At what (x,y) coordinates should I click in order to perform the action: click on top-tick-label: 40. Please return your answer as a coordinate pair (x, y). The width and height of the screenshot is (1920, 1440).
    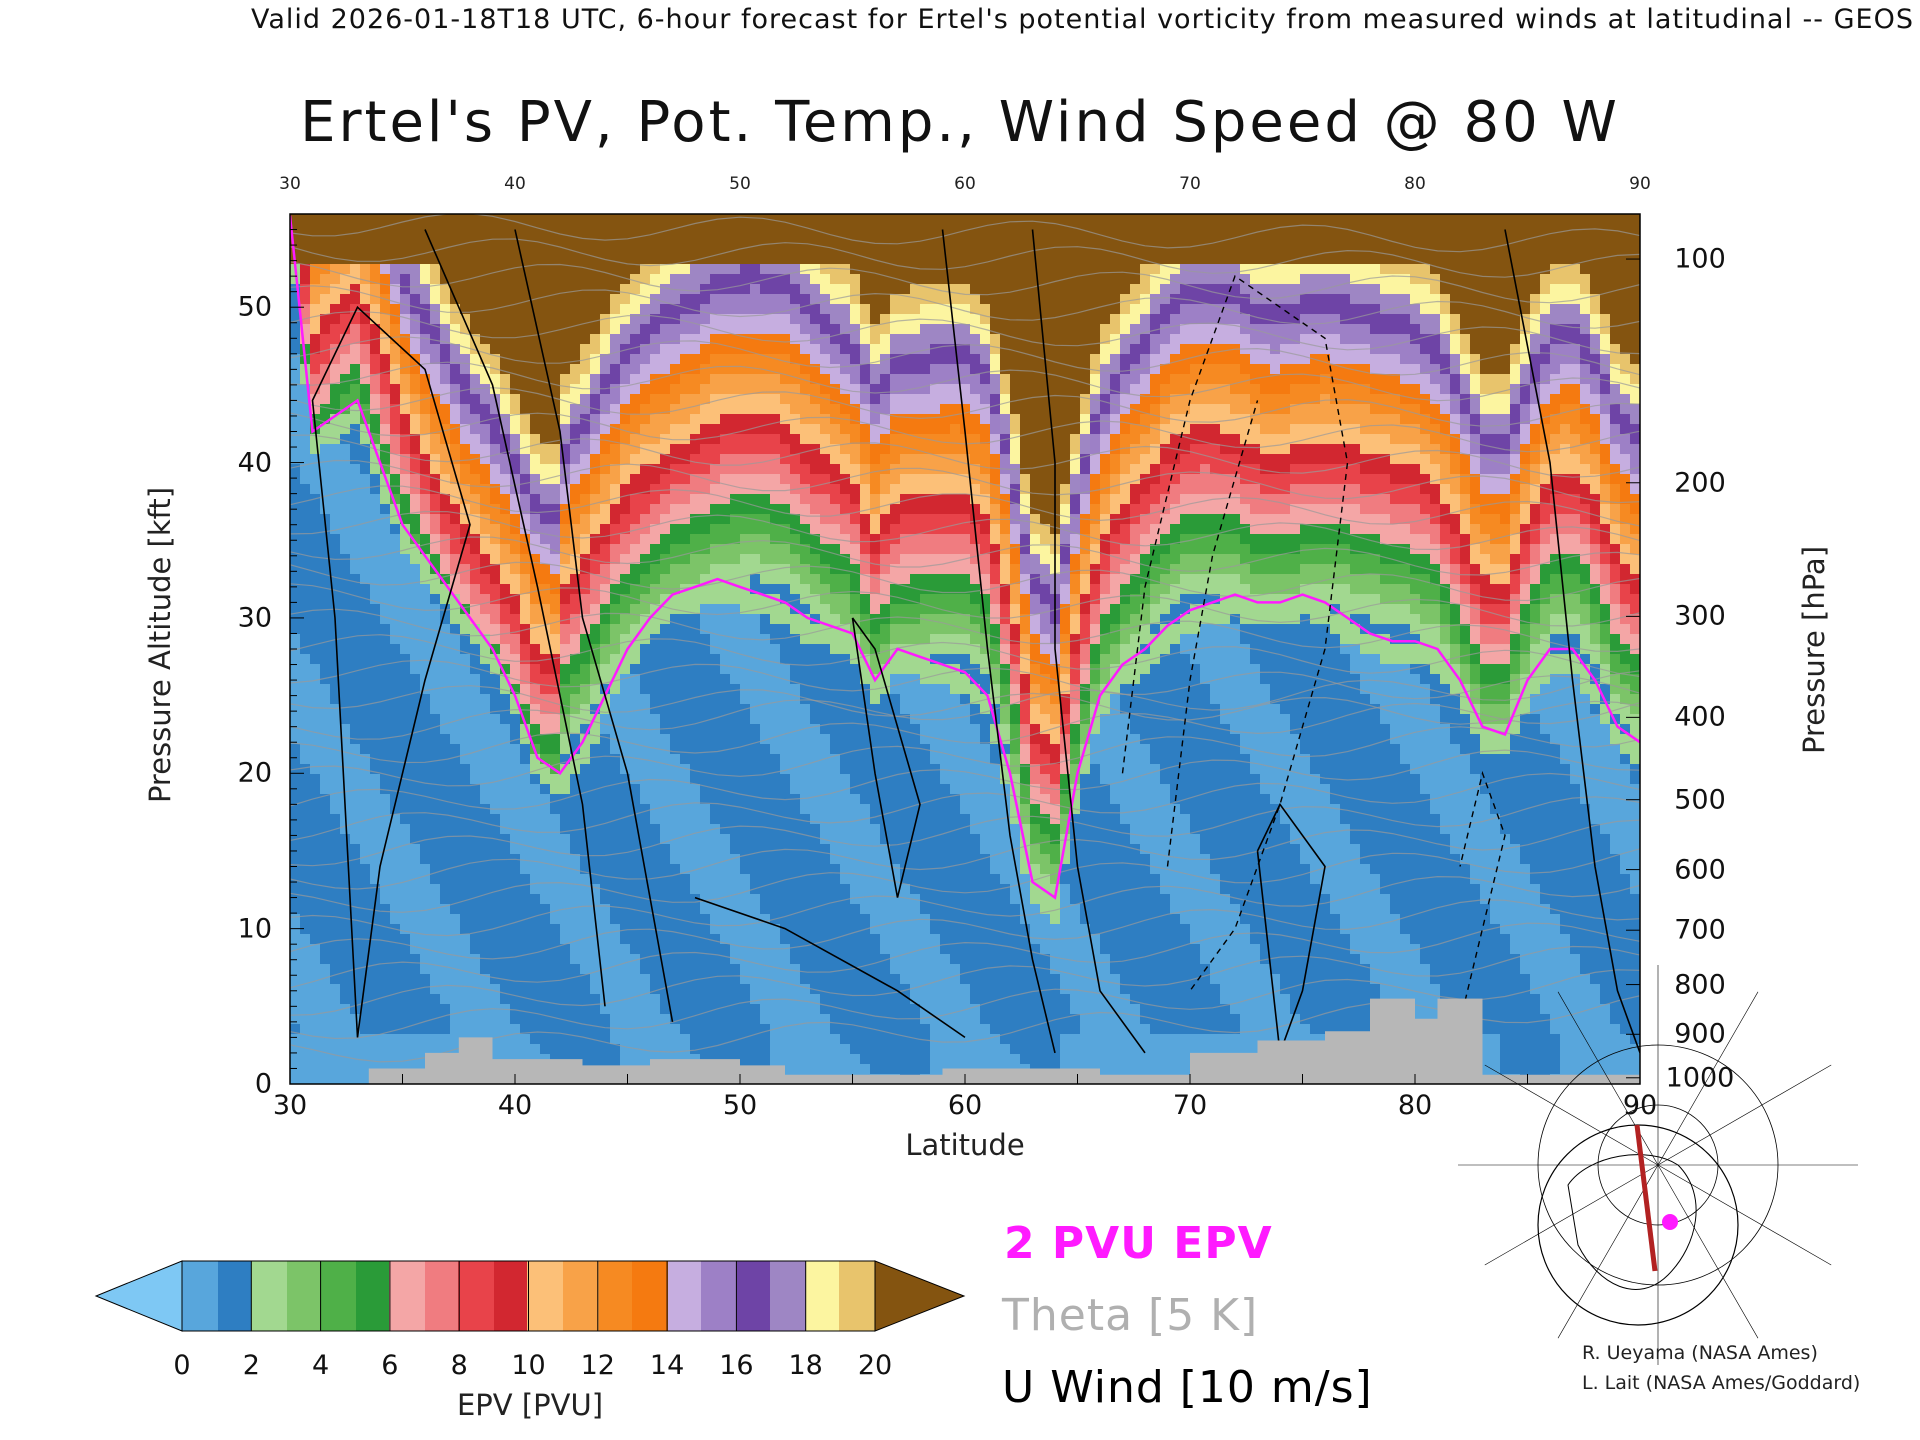
    Looking at the image, I should click on (515, 184).